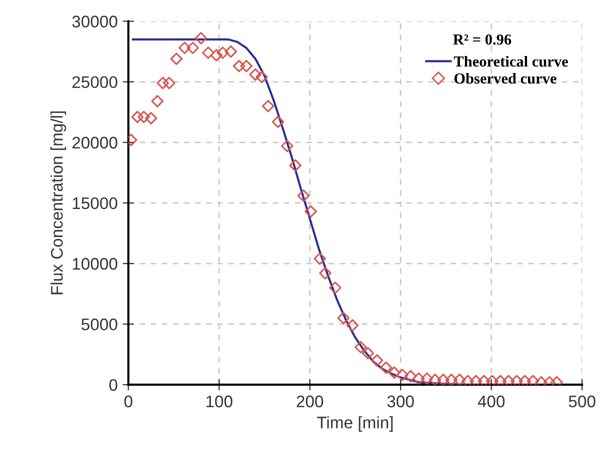 This screenshot has height=472, width=597. I want to click on x-tick-label: 500, so click(582, 402).